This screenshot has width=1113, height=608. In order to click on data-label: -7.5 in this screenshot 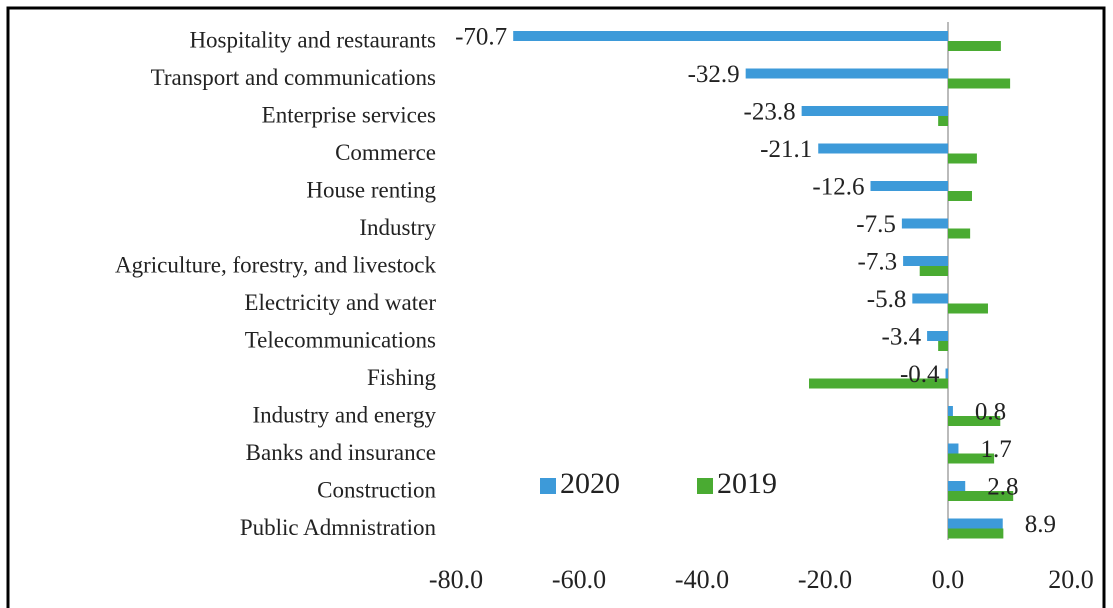, I will do `click(876, 224)`.